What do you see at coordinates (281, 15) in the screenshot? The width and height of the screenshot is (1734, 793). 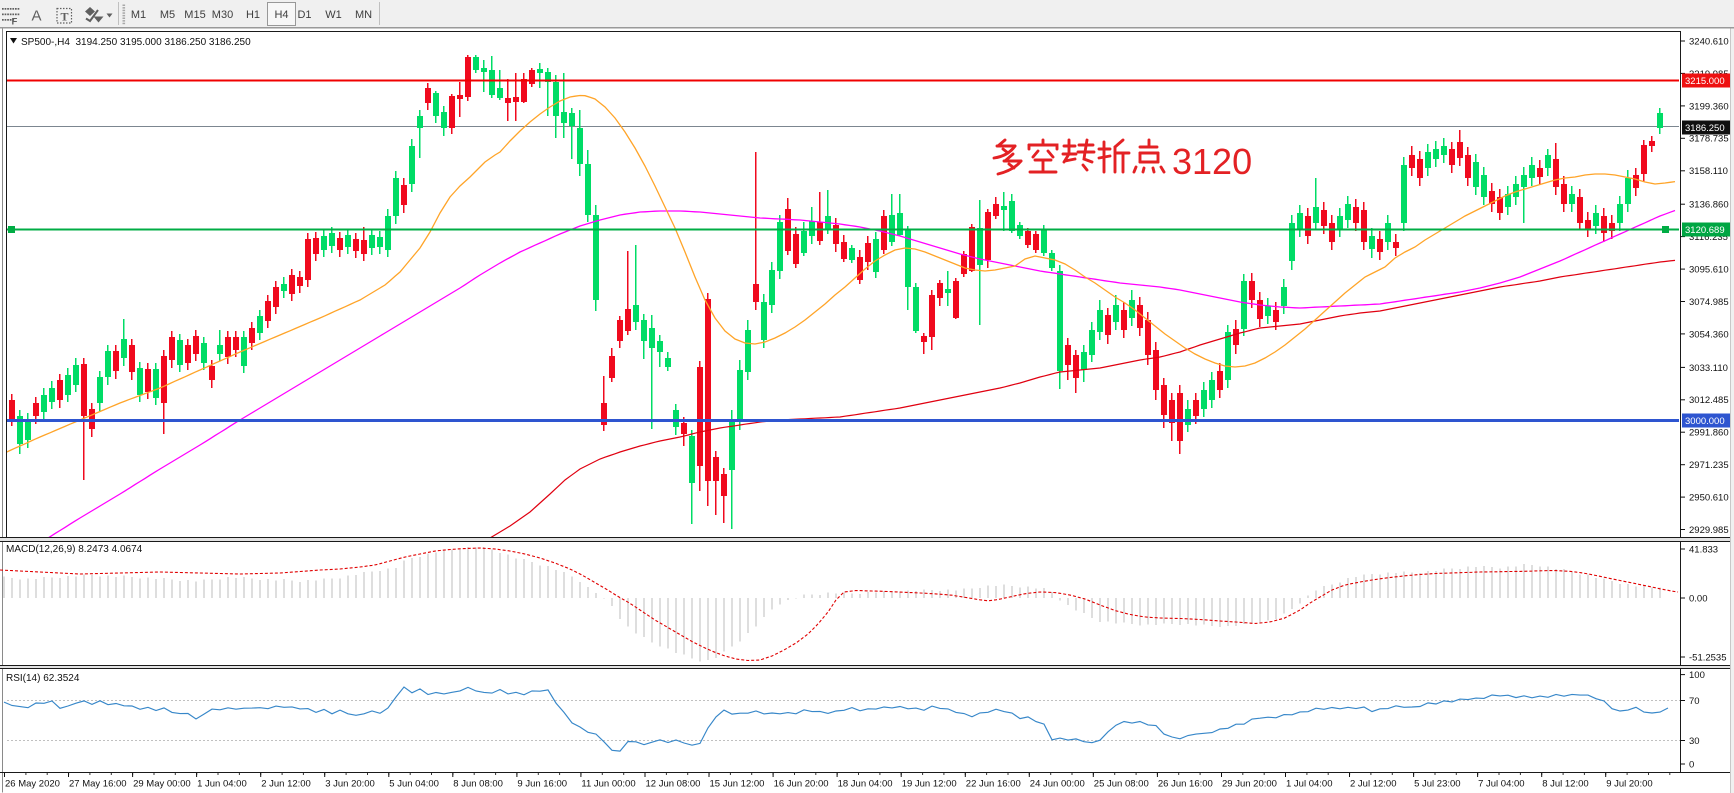 I see `svg-text: H4` at bounding box center [281, 15].